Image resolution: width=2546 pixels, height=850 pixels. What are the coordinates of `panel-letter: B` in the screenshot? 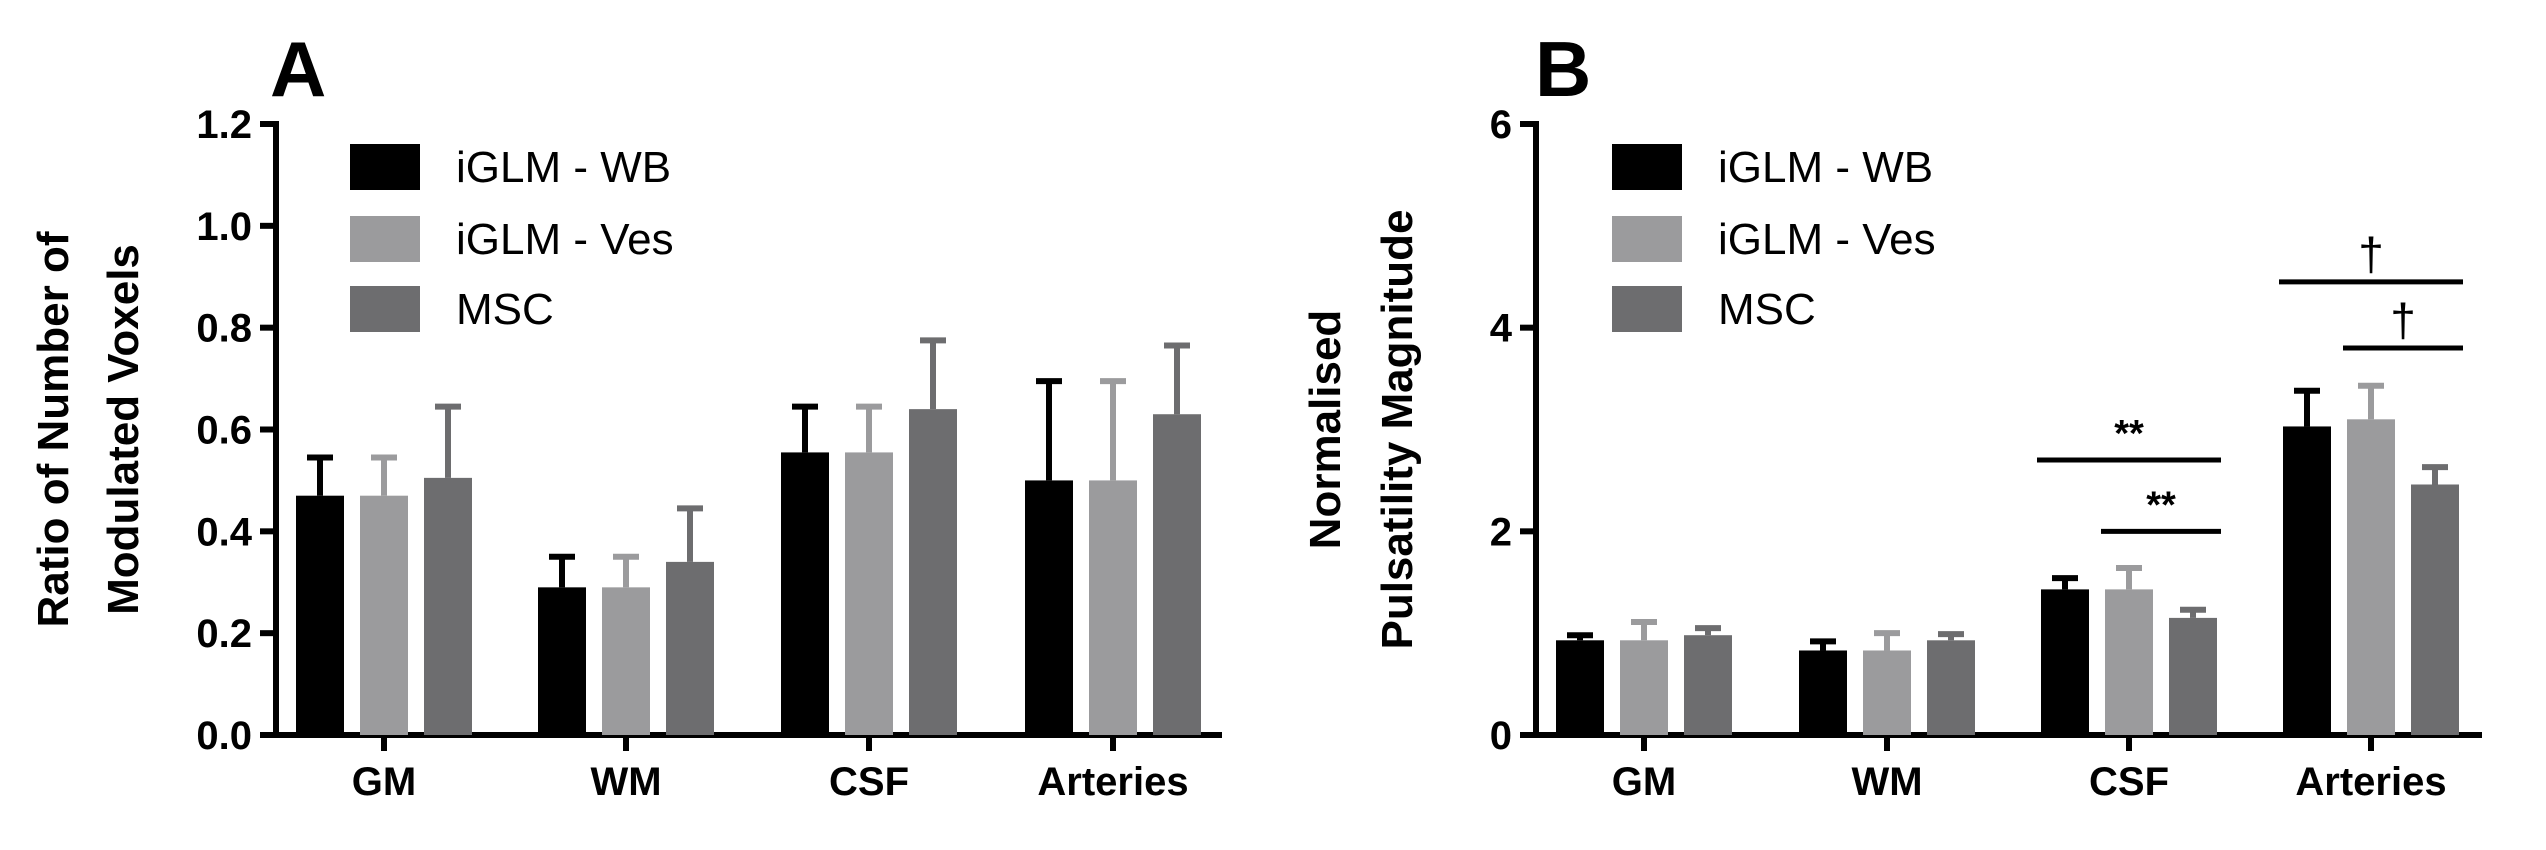 It's located at (1563, 69).